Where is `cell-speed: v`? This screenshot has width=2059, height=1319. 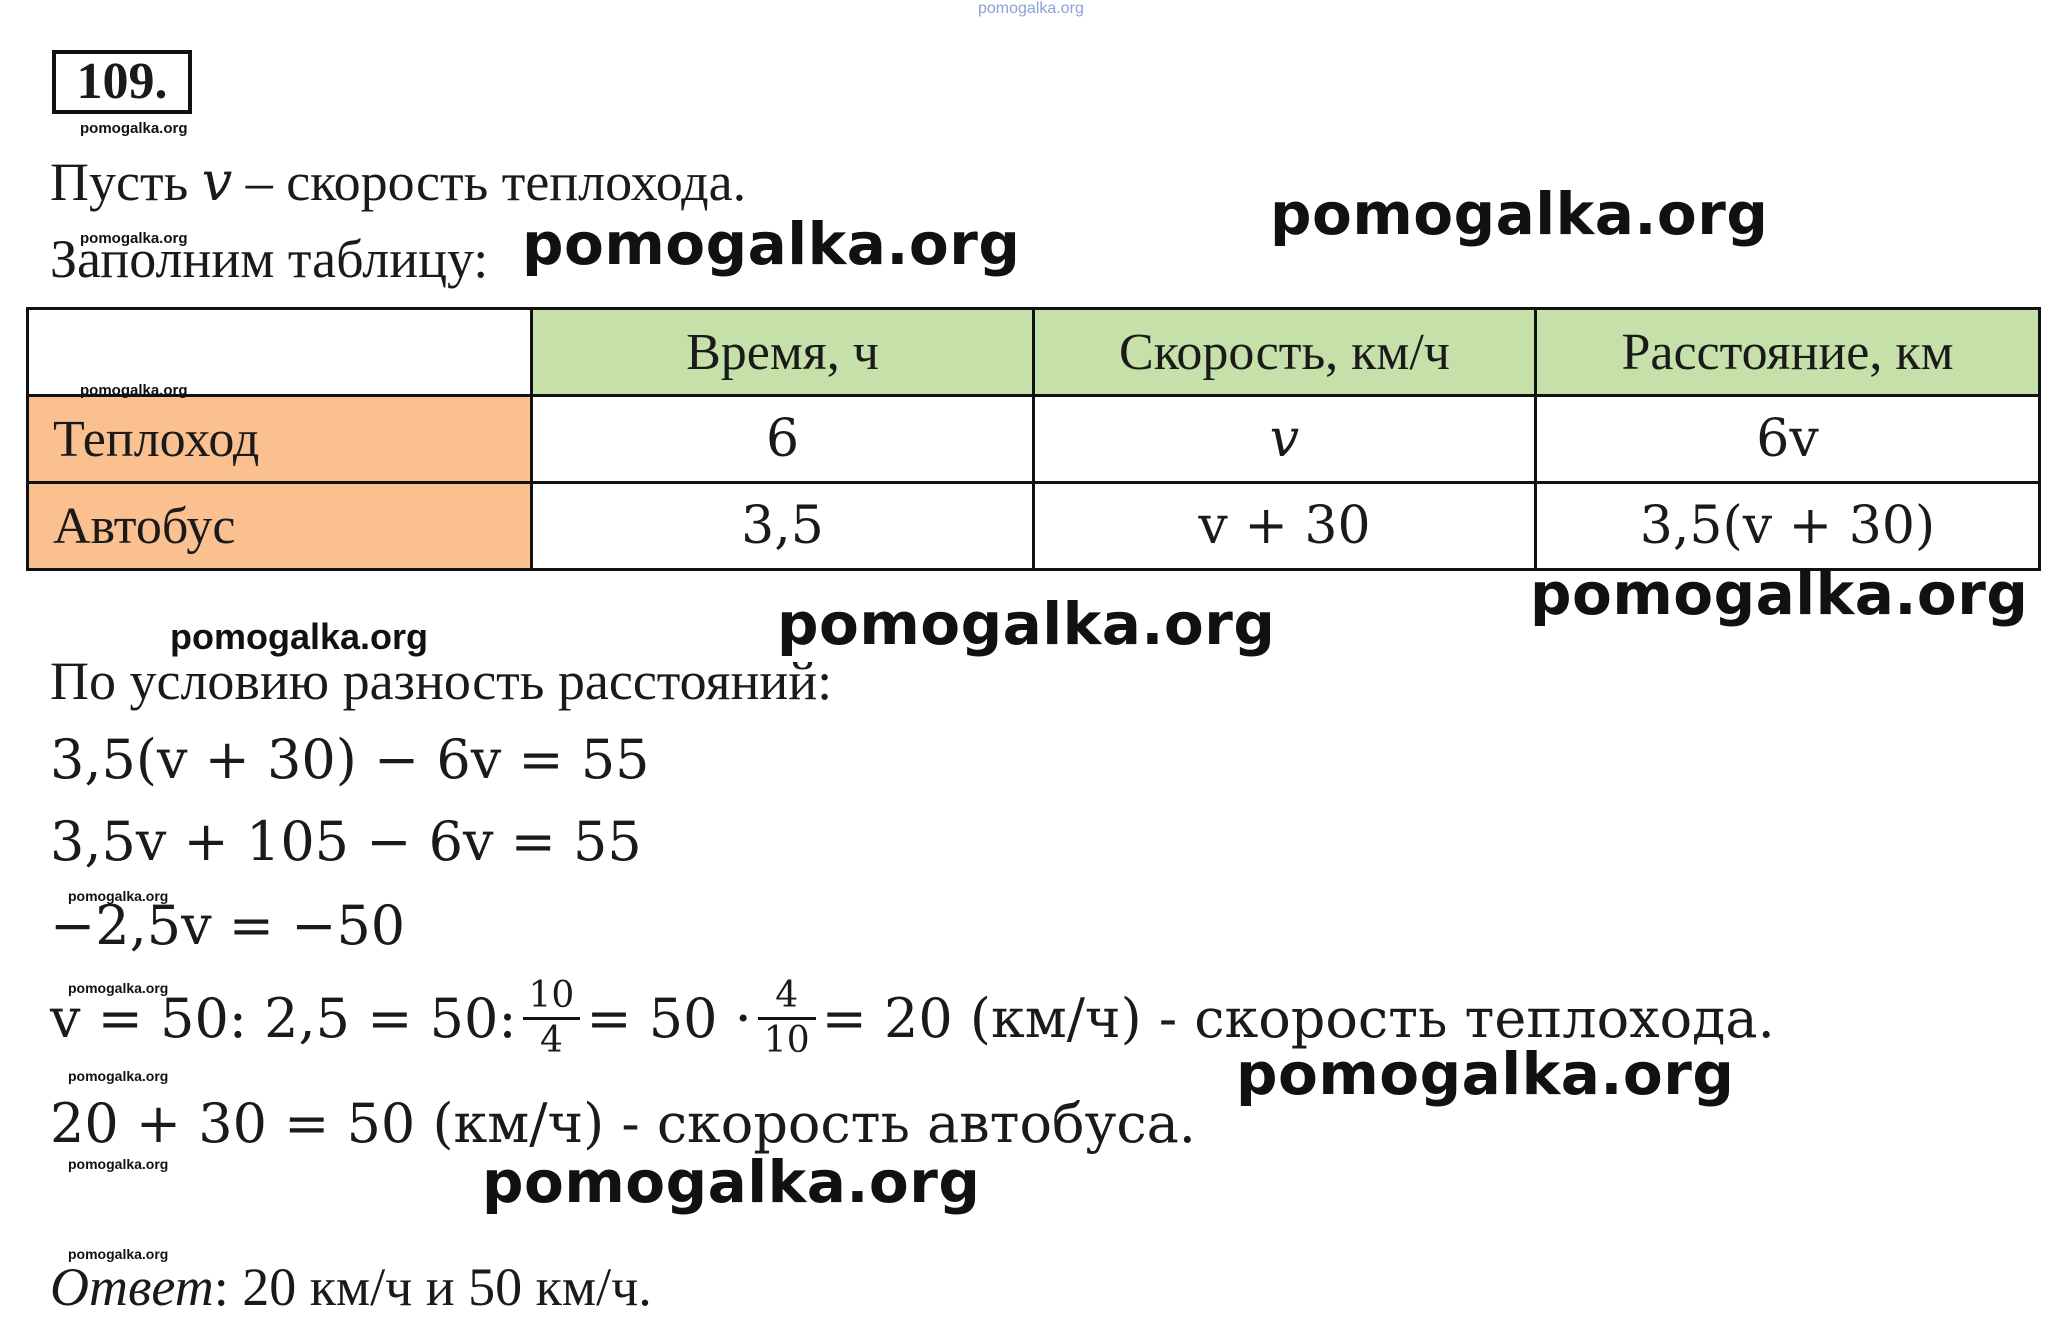 cell-speed: v is located at coordinates (1284, 439).